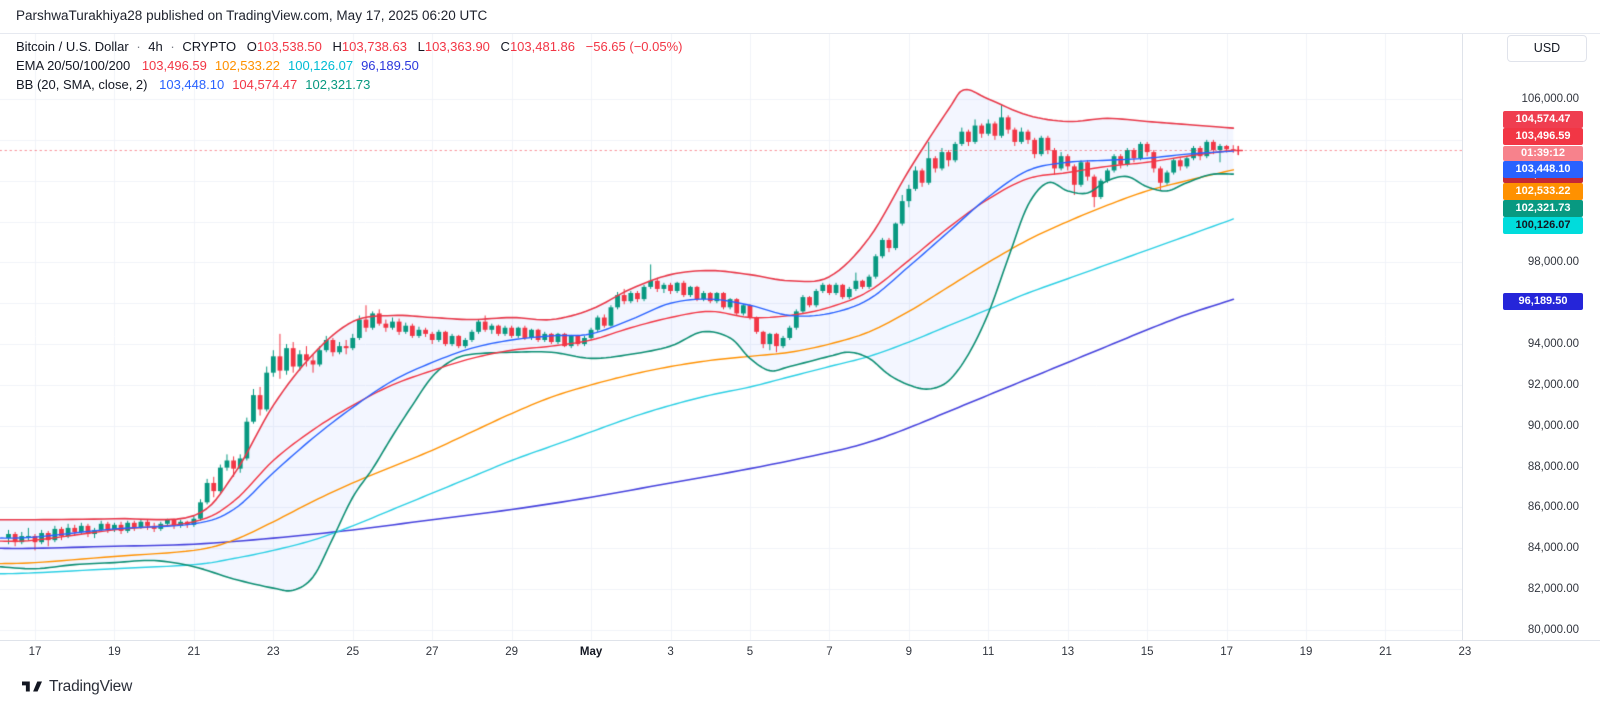  What do you see at coordinates (1550, 99) in the screenshot?
I see `price-tick-label: 106,000.00` at bounding box center [1550, 99].